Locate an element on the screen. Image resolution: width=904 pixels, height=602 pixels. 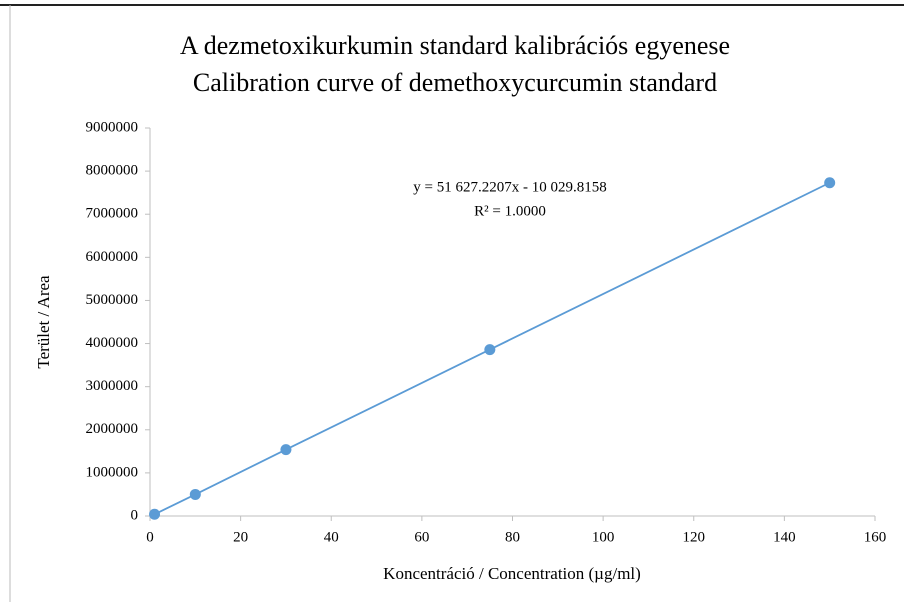
y-tick-label: 9000000 is located at coordinates (112, 127).